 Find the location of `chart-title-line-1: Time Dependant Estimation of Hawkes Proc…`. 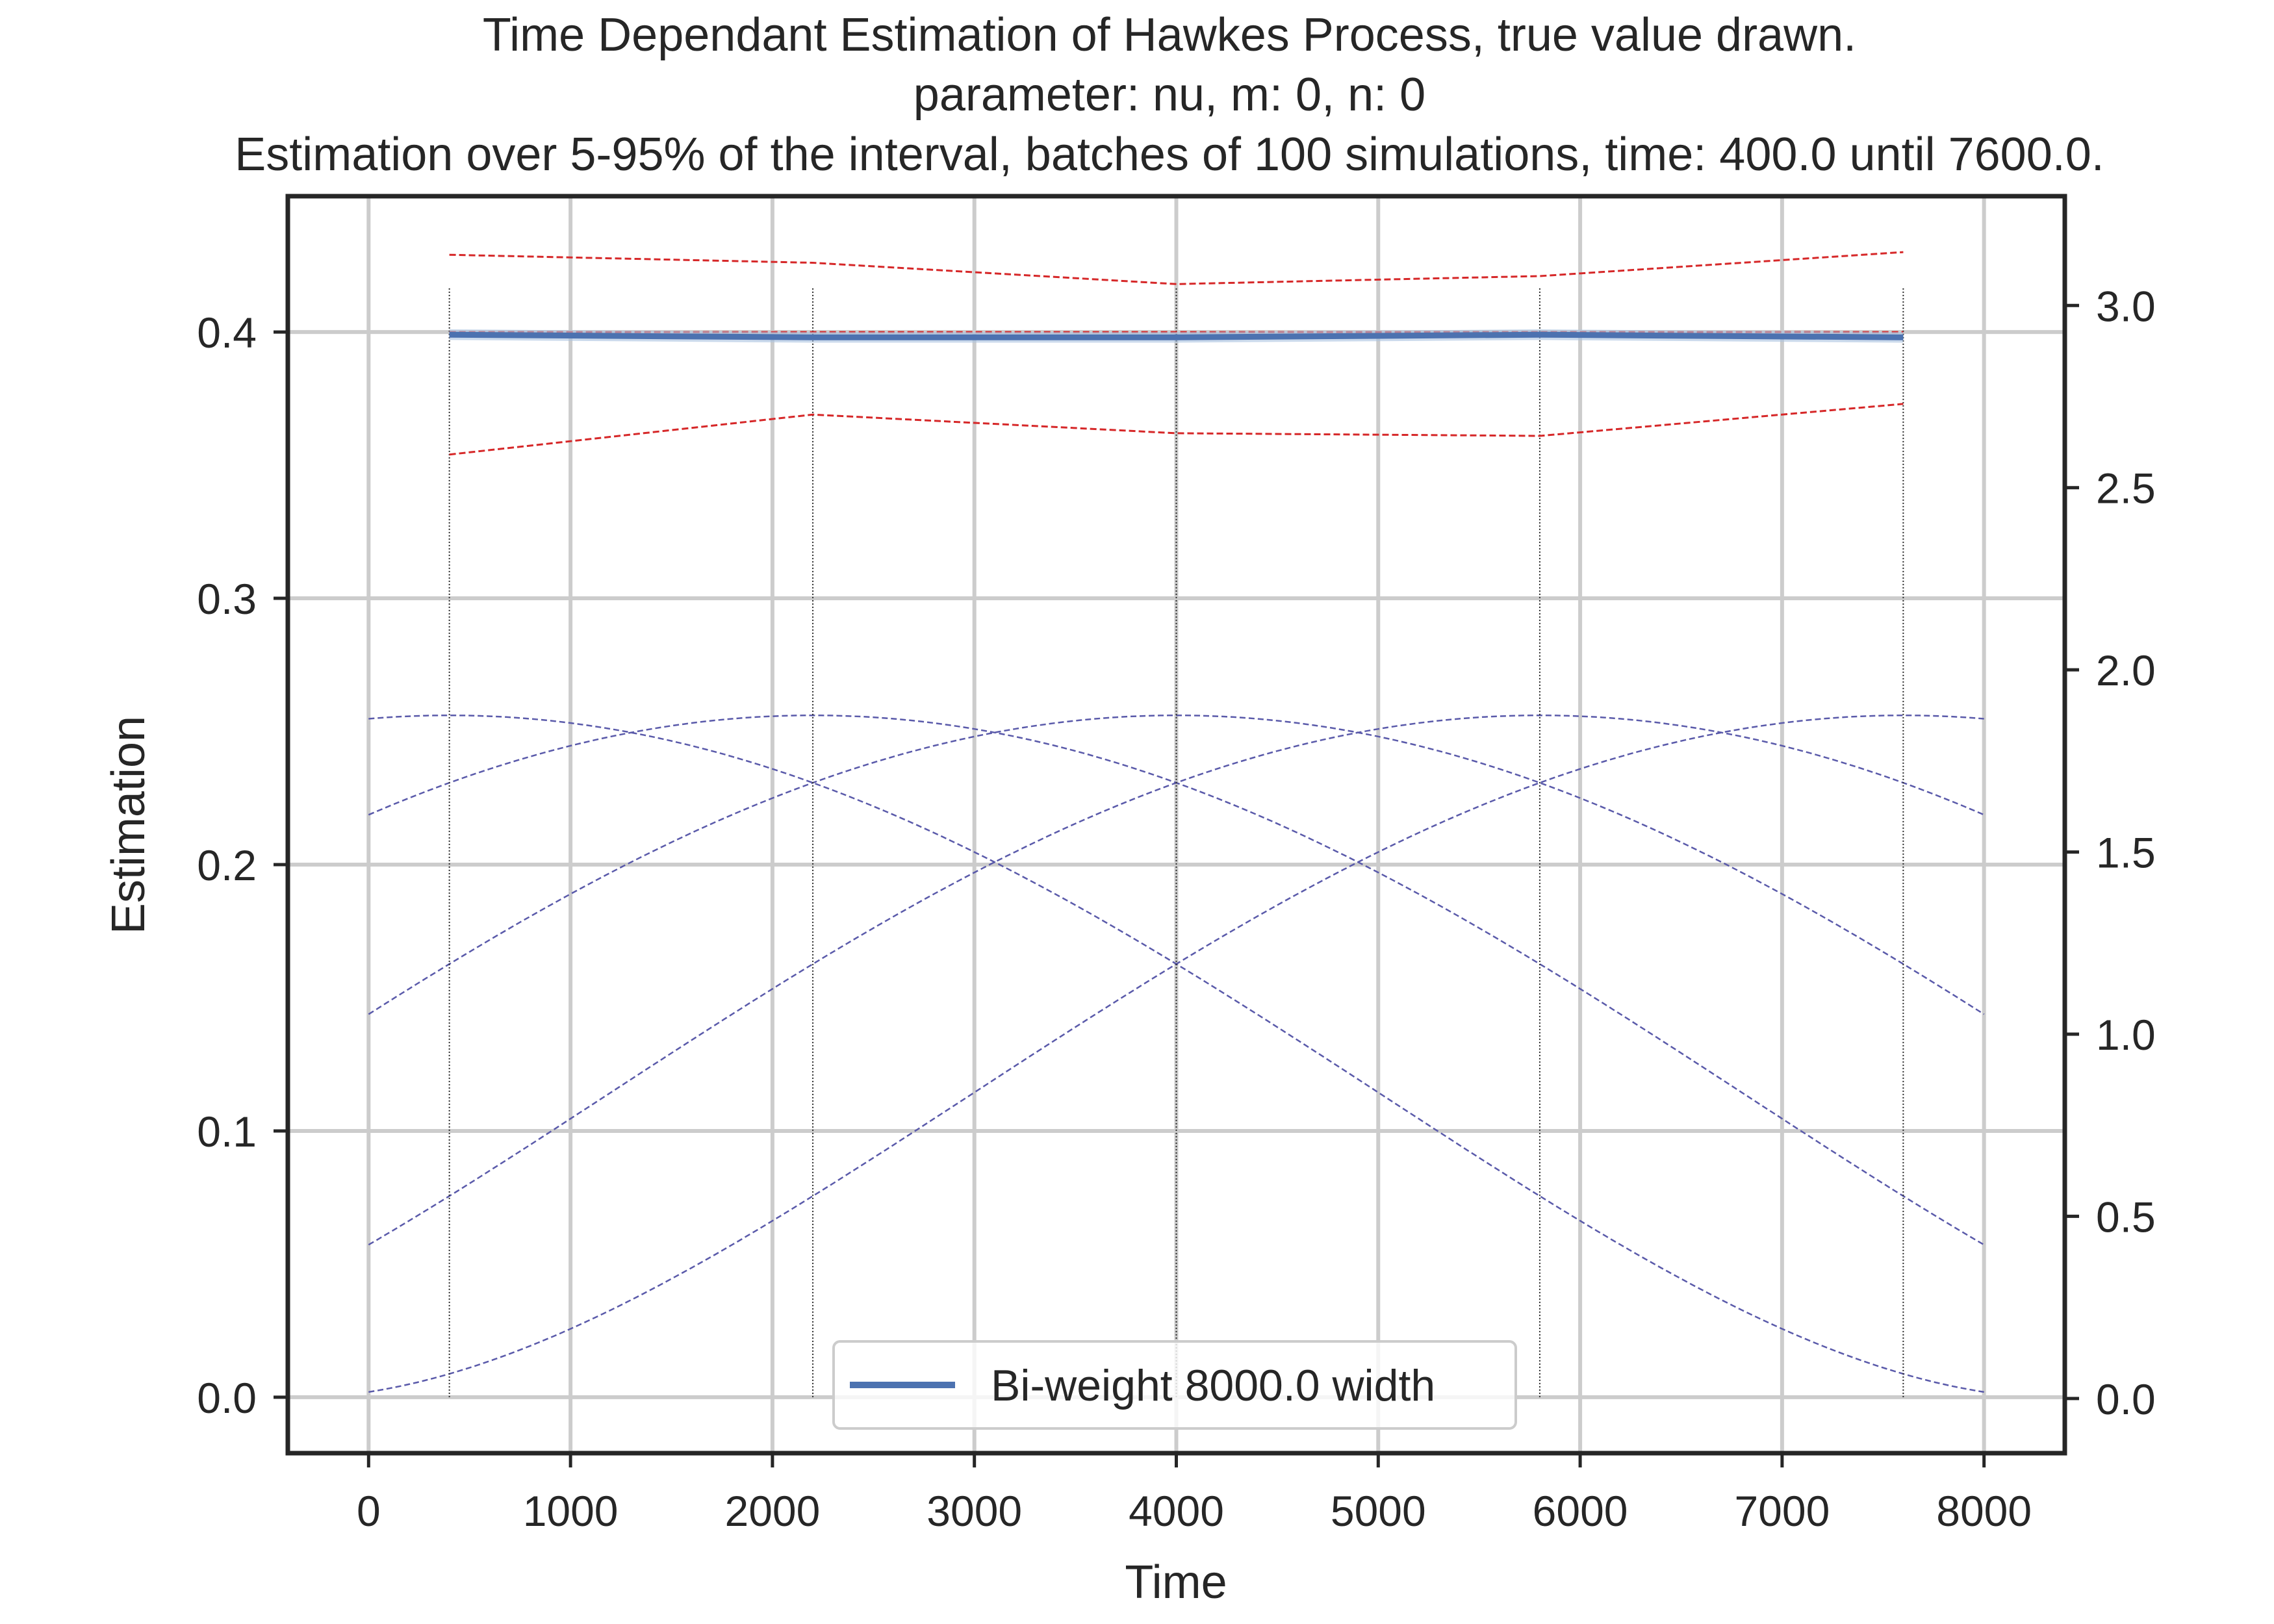

chart-title-line-1: Time Dependant Estimation of Hawkes Proc… is located at coordinates (1169, 35).